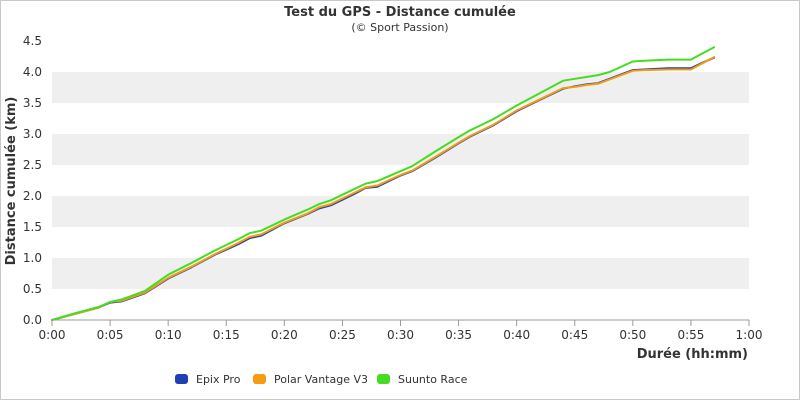 The image size is (800, 400). Describe the element at coordinates (110, 335) in the screenshot. I see `x-tick-label: 0:05` at that location.